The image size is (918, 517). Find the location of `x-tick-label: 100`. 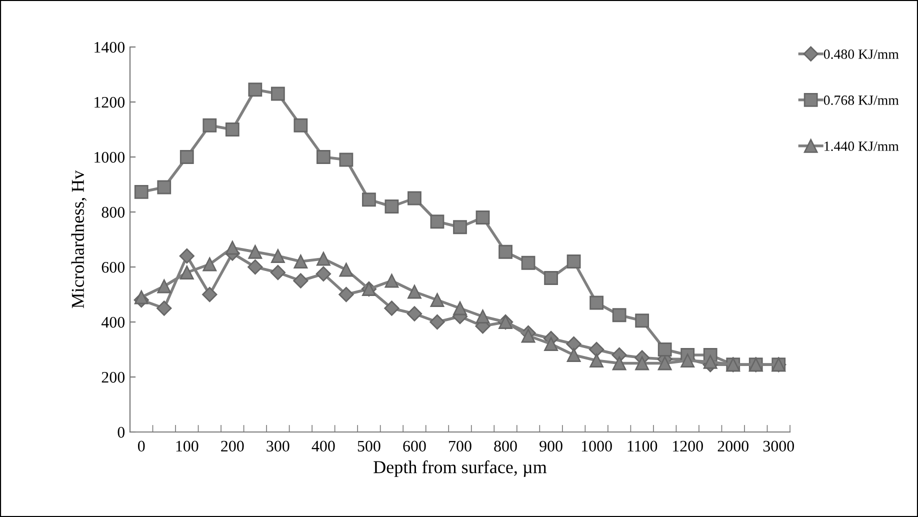

x-tick-label: 100 is located at coordinates (187, 446).